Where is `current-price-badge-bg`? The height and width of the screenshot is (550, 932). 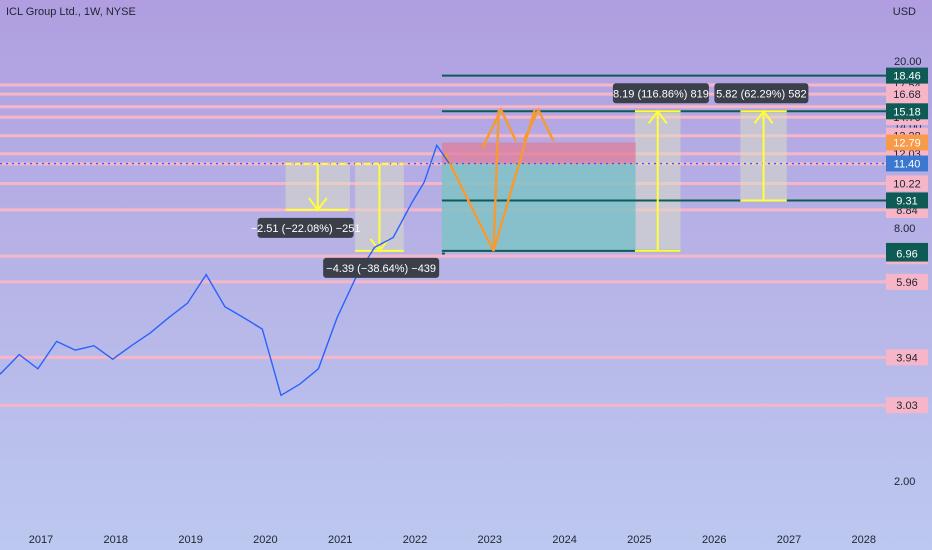
current-price-badge-bg is located at coordinates (907, 163).